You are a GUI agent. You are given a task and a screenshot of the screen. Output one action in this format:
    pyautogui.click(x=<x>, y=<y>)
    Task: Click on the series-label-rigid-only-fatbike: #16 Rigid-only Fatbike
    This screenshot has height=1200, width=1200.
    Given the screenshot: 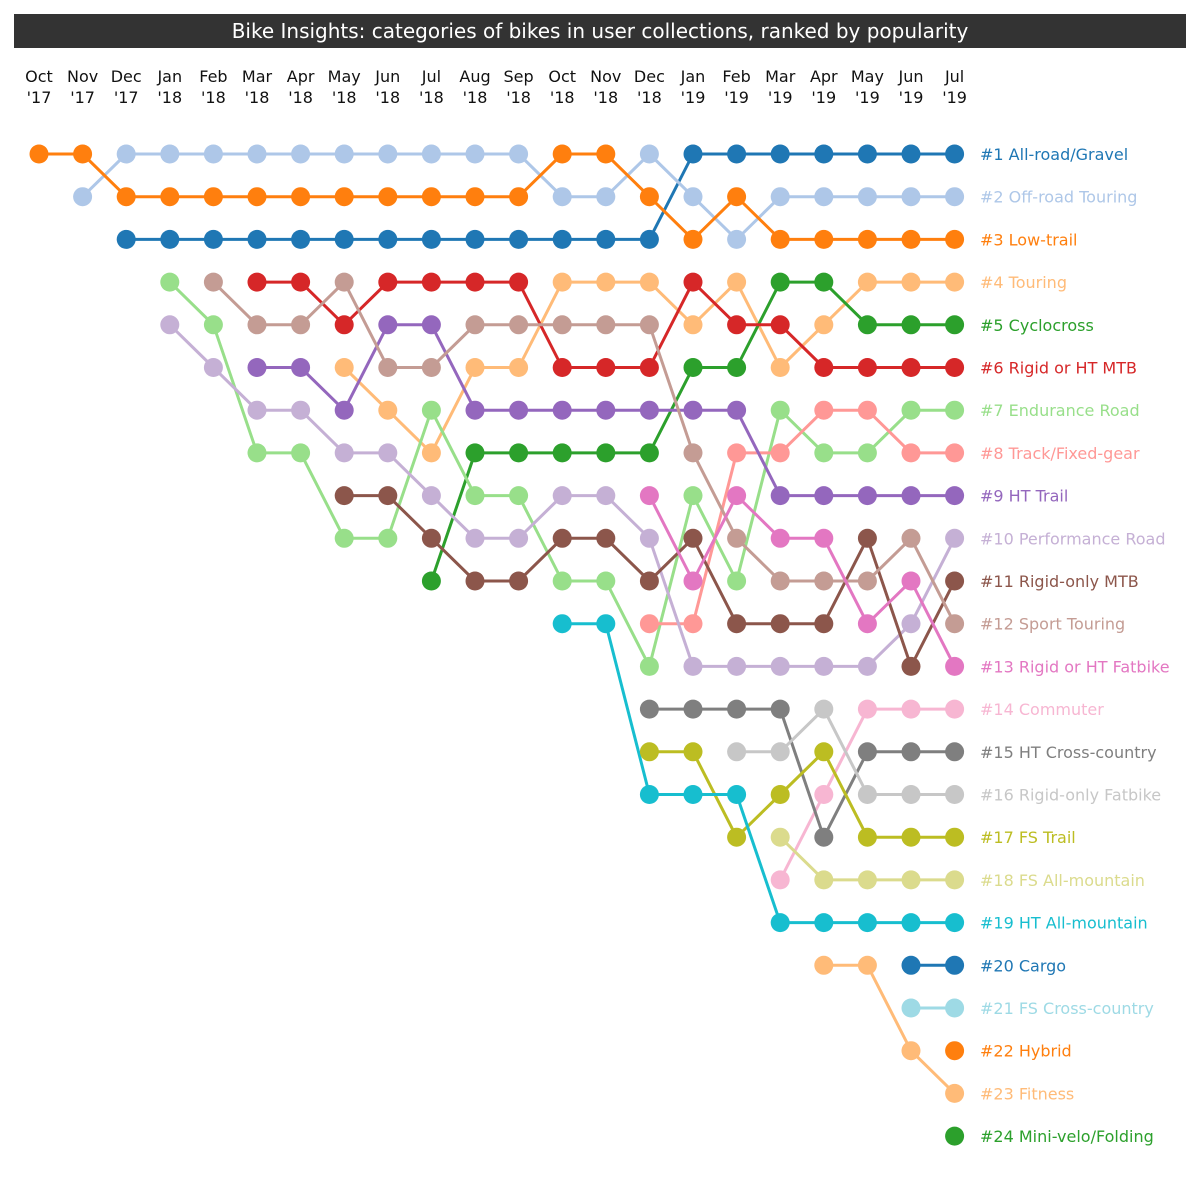 What is the action you would take?
    pyautogui.click(x=1070, y=795)
    